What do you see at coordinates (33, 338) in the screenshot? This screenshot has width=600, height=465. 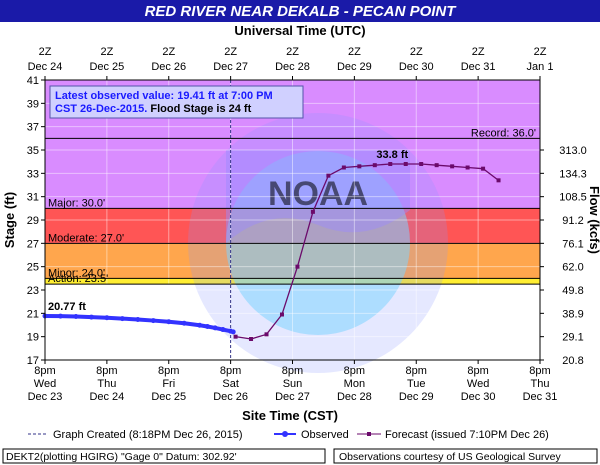 I see `y-tick-label: 19` at bounding box center [33, 338].